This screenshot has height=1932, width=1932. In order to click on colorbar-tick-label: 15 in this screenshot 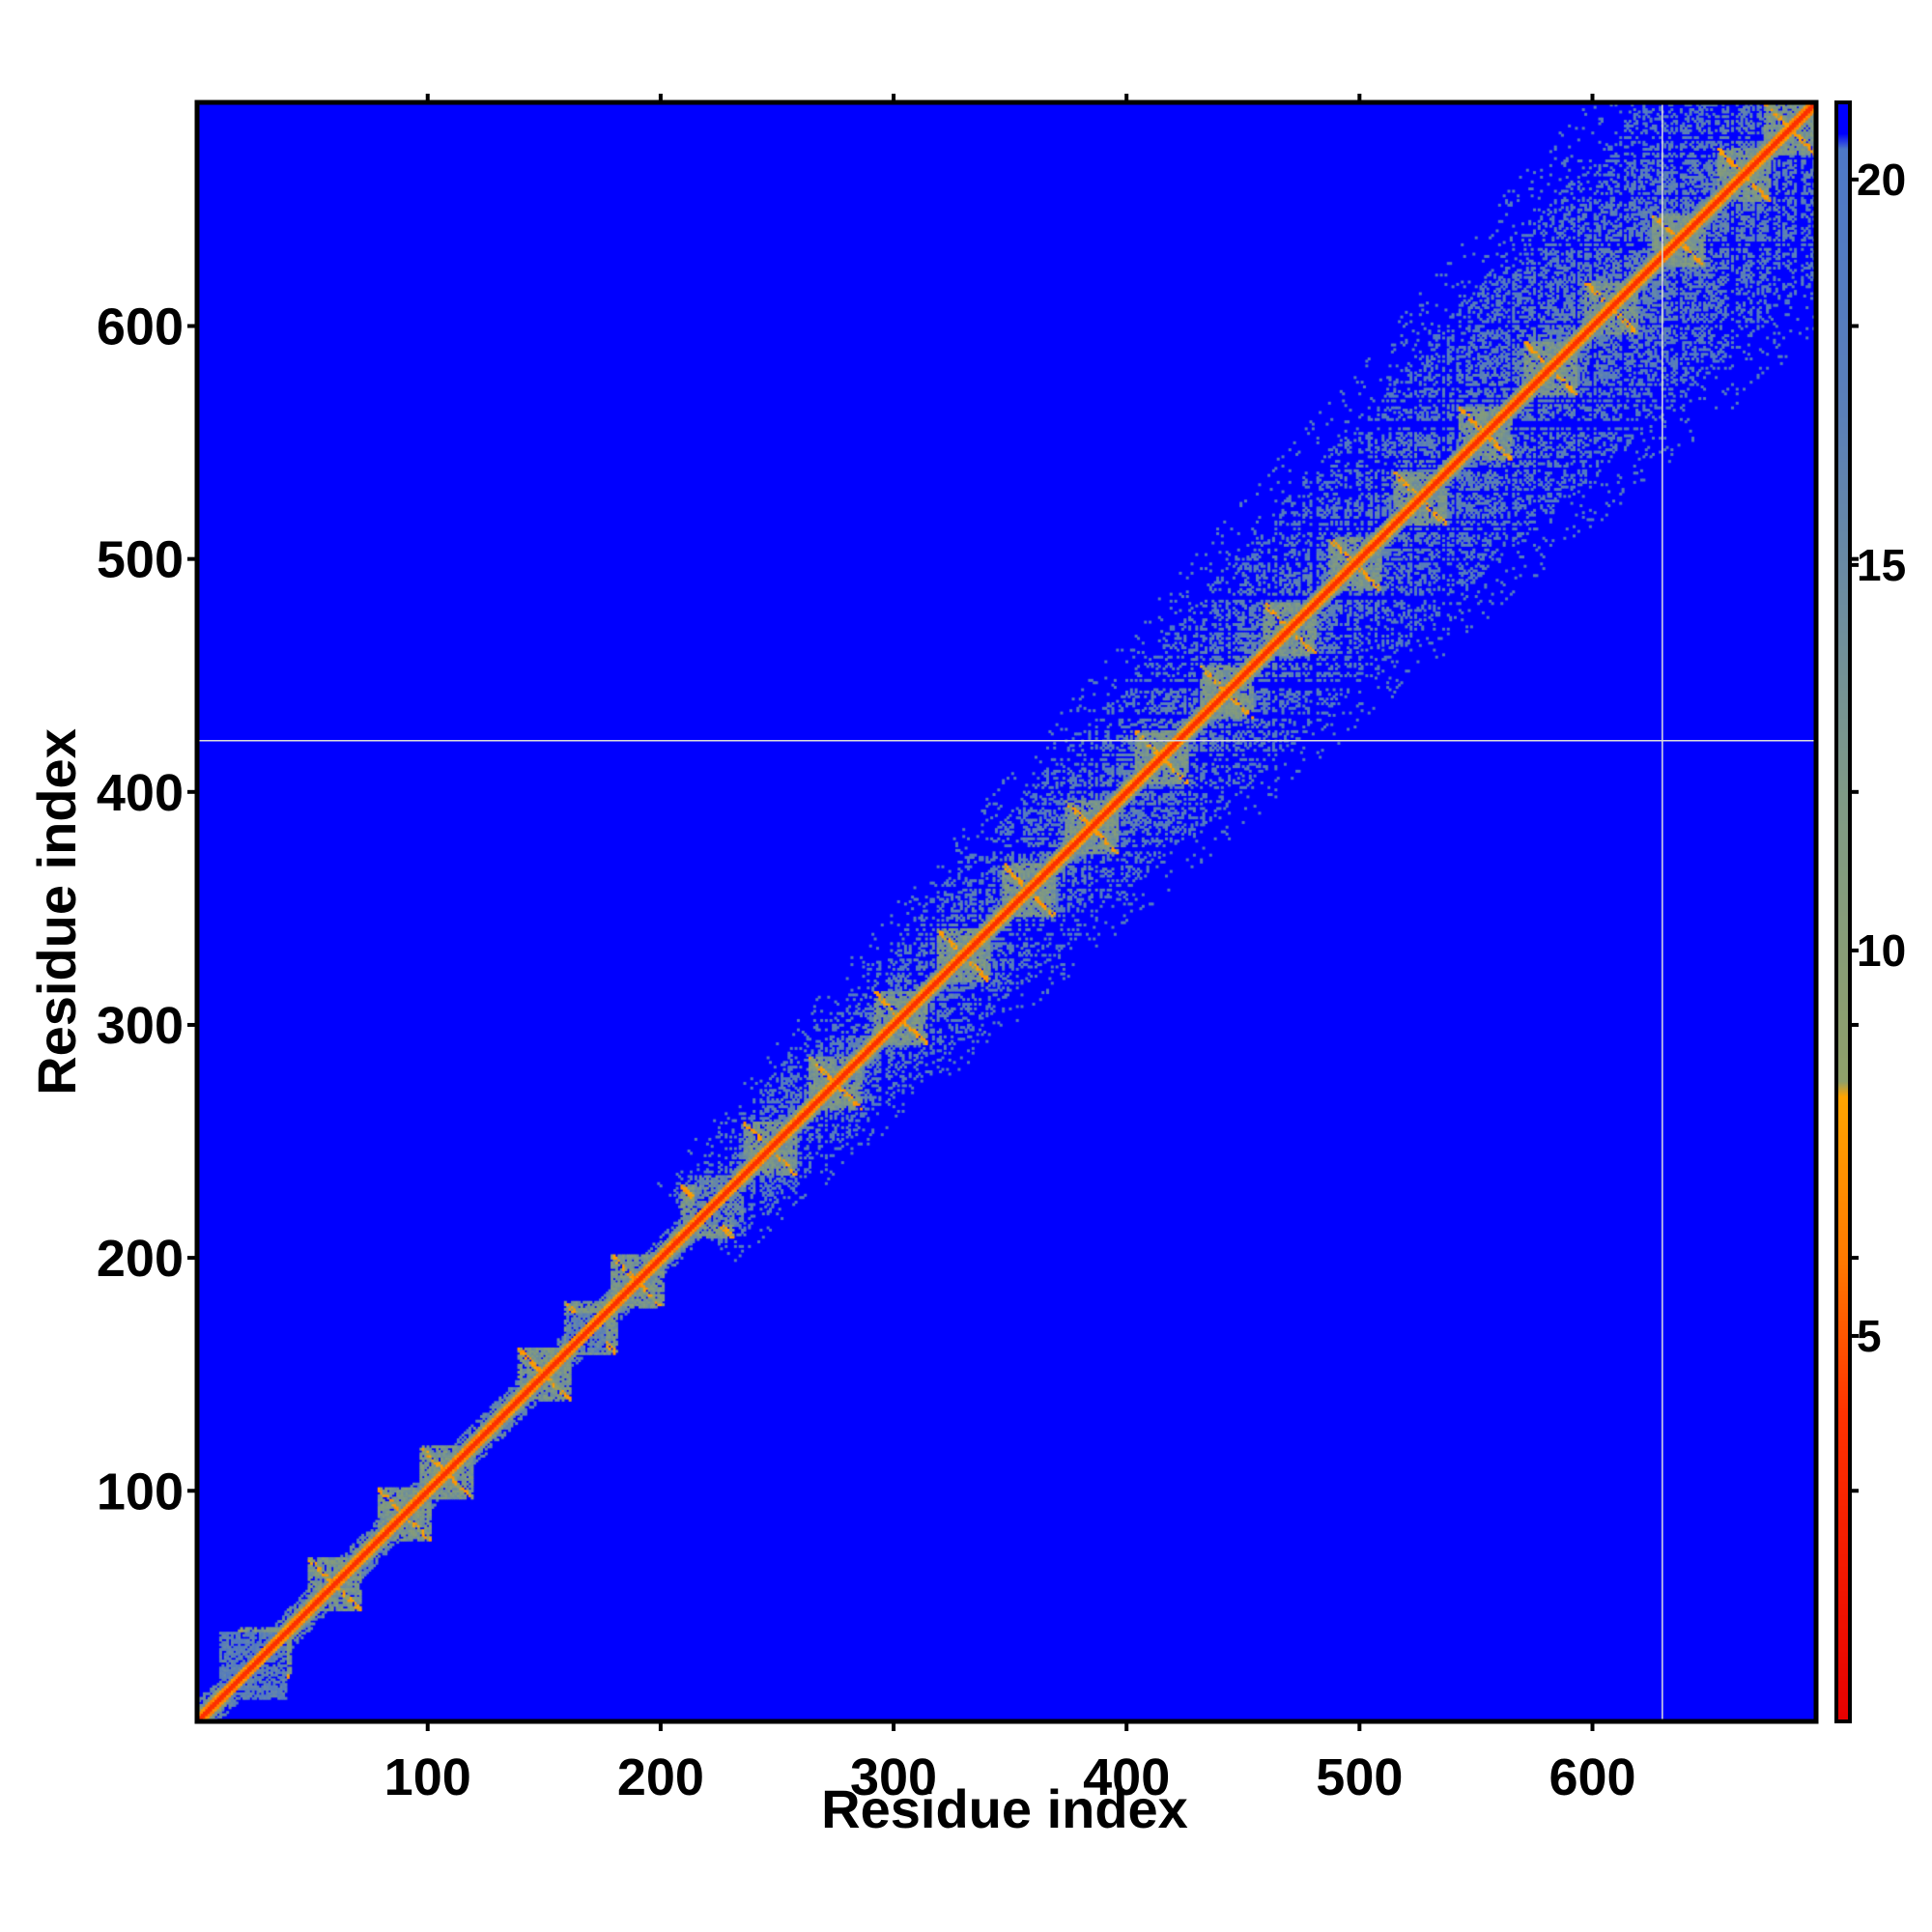, I will do `click(1881, 565)`.